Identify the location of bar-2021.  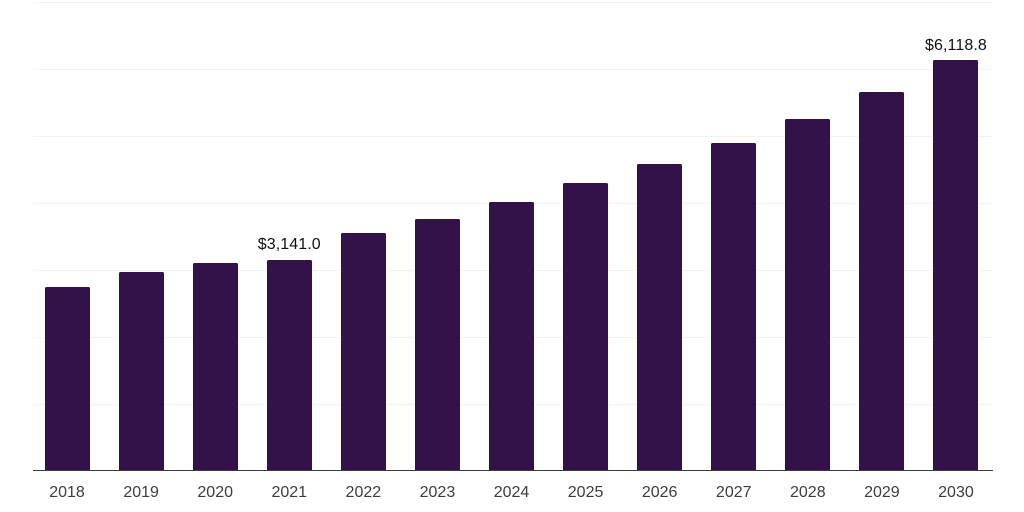
(289, 364).